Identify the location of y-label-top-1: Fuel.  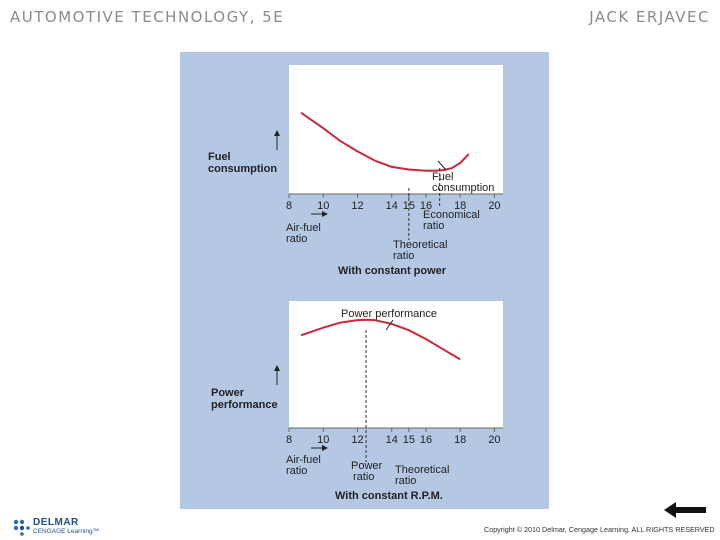
(219, 157).